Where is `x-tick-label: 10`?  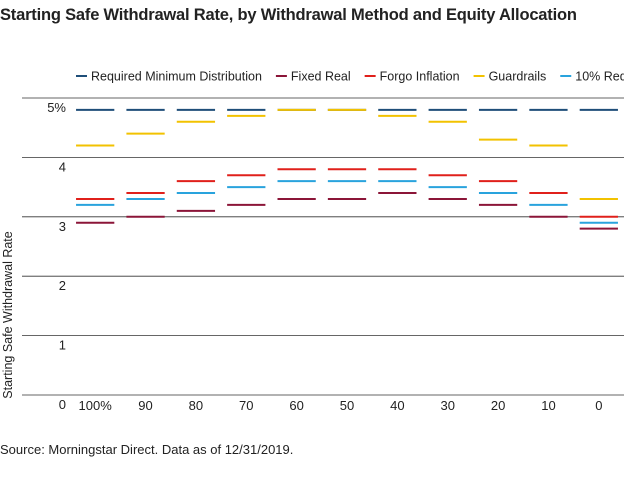
x-tick-label: 10 is located at coordinates (548, 405).